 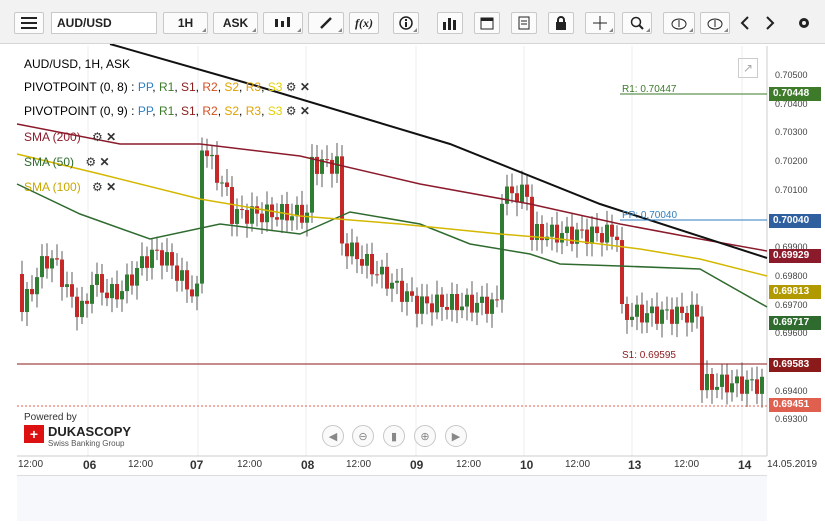 What do you see at coordinates (792, 464) in the screenshot?
I see `x-tick-label: 14.05.2019` at bounding box center [792, 464].